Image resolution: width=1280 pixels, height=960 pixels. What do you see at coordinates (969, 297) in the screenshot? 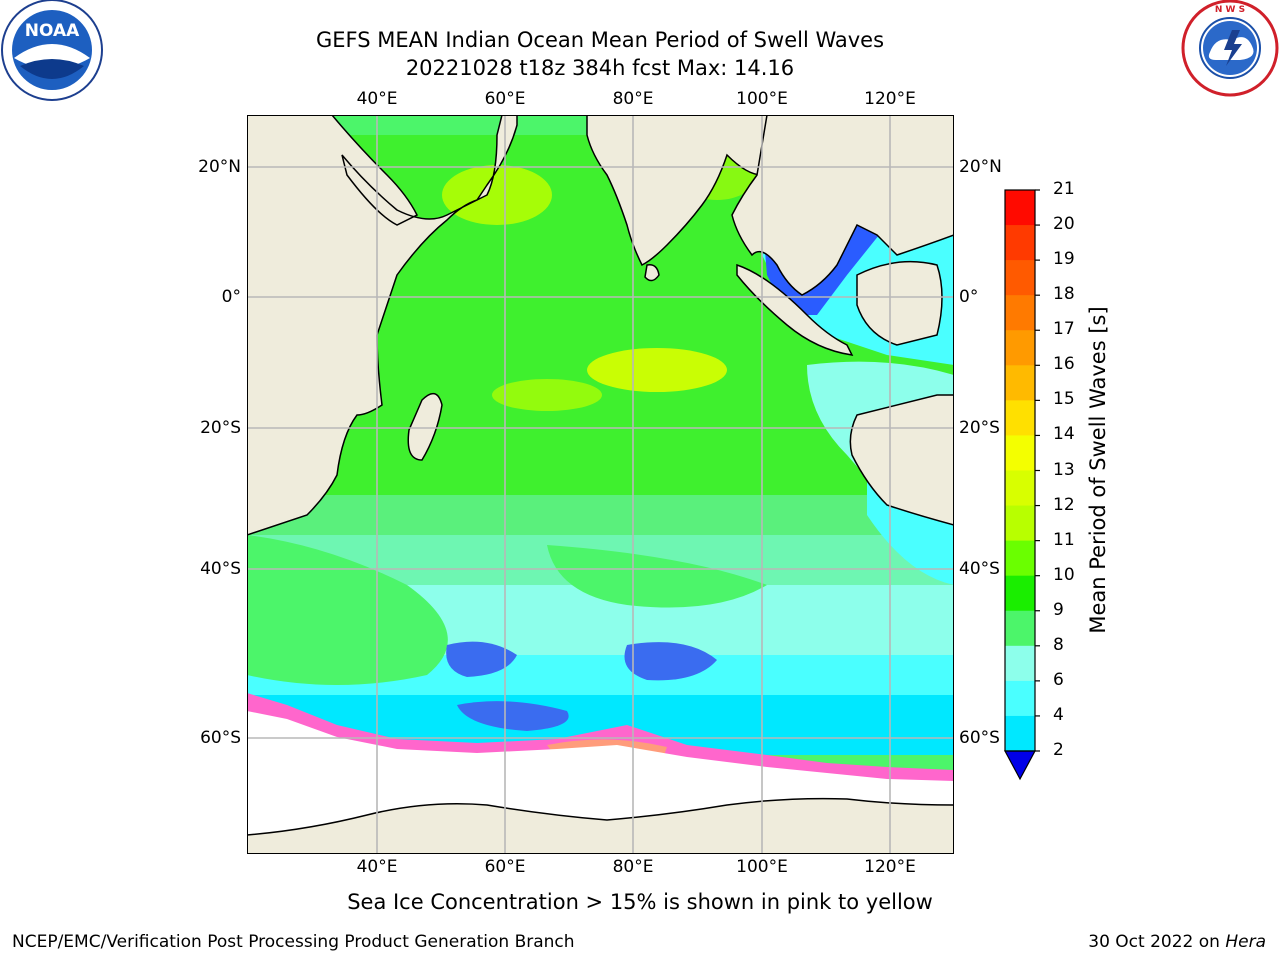
I see `lat-tick-right-0: 0°` at bounding box center [969, 297].